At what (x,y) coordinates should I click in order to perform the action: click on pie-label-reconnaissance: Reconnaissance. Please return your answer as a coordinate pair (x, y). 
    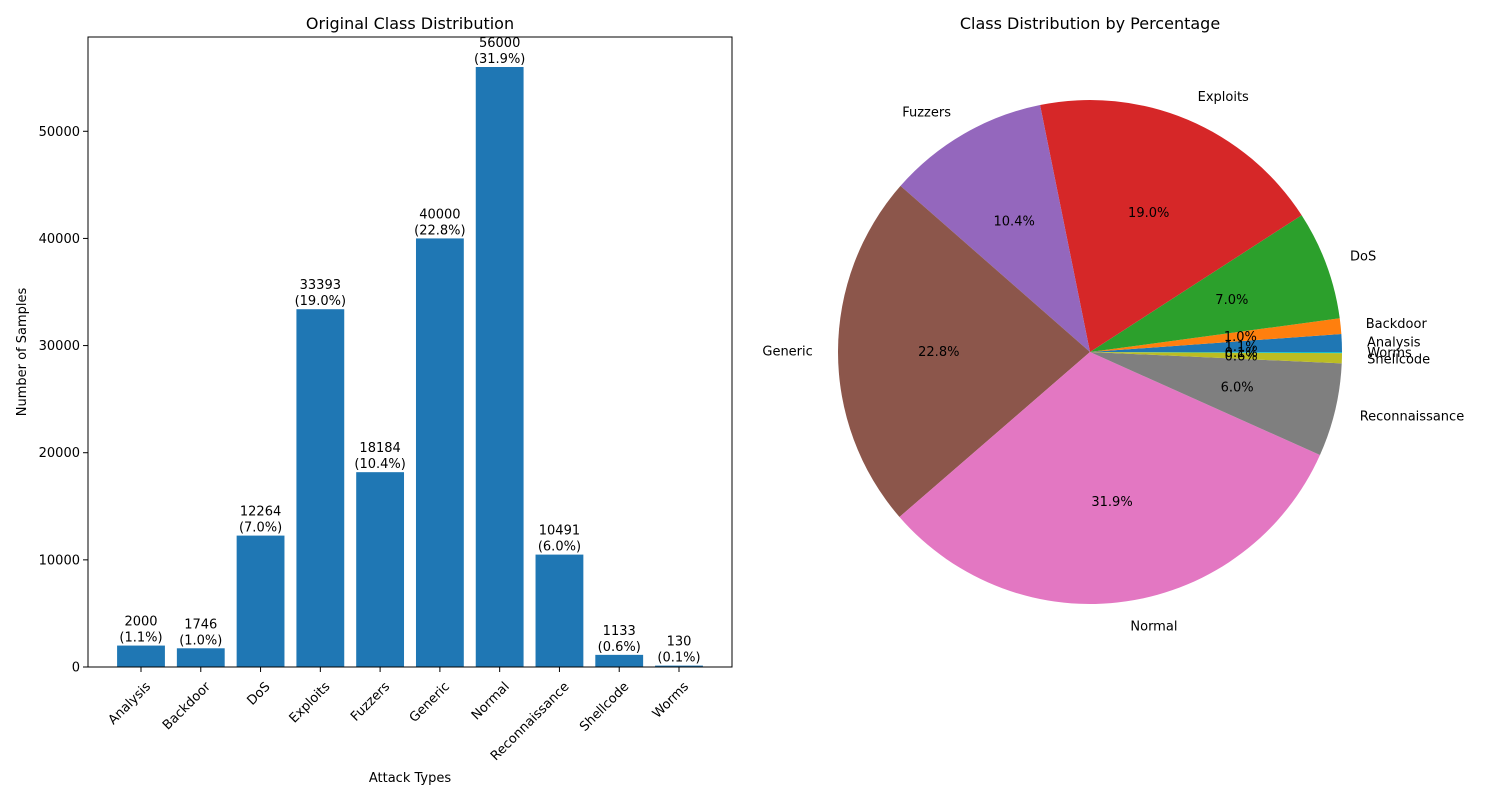
    Looking at the image, I should click on (1412, 417).